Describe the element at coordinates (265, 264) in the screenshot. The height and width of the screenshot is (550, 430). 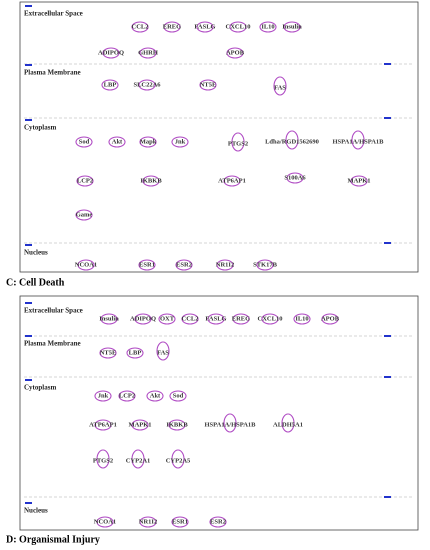
I see `node-label: STK17B` at that location.